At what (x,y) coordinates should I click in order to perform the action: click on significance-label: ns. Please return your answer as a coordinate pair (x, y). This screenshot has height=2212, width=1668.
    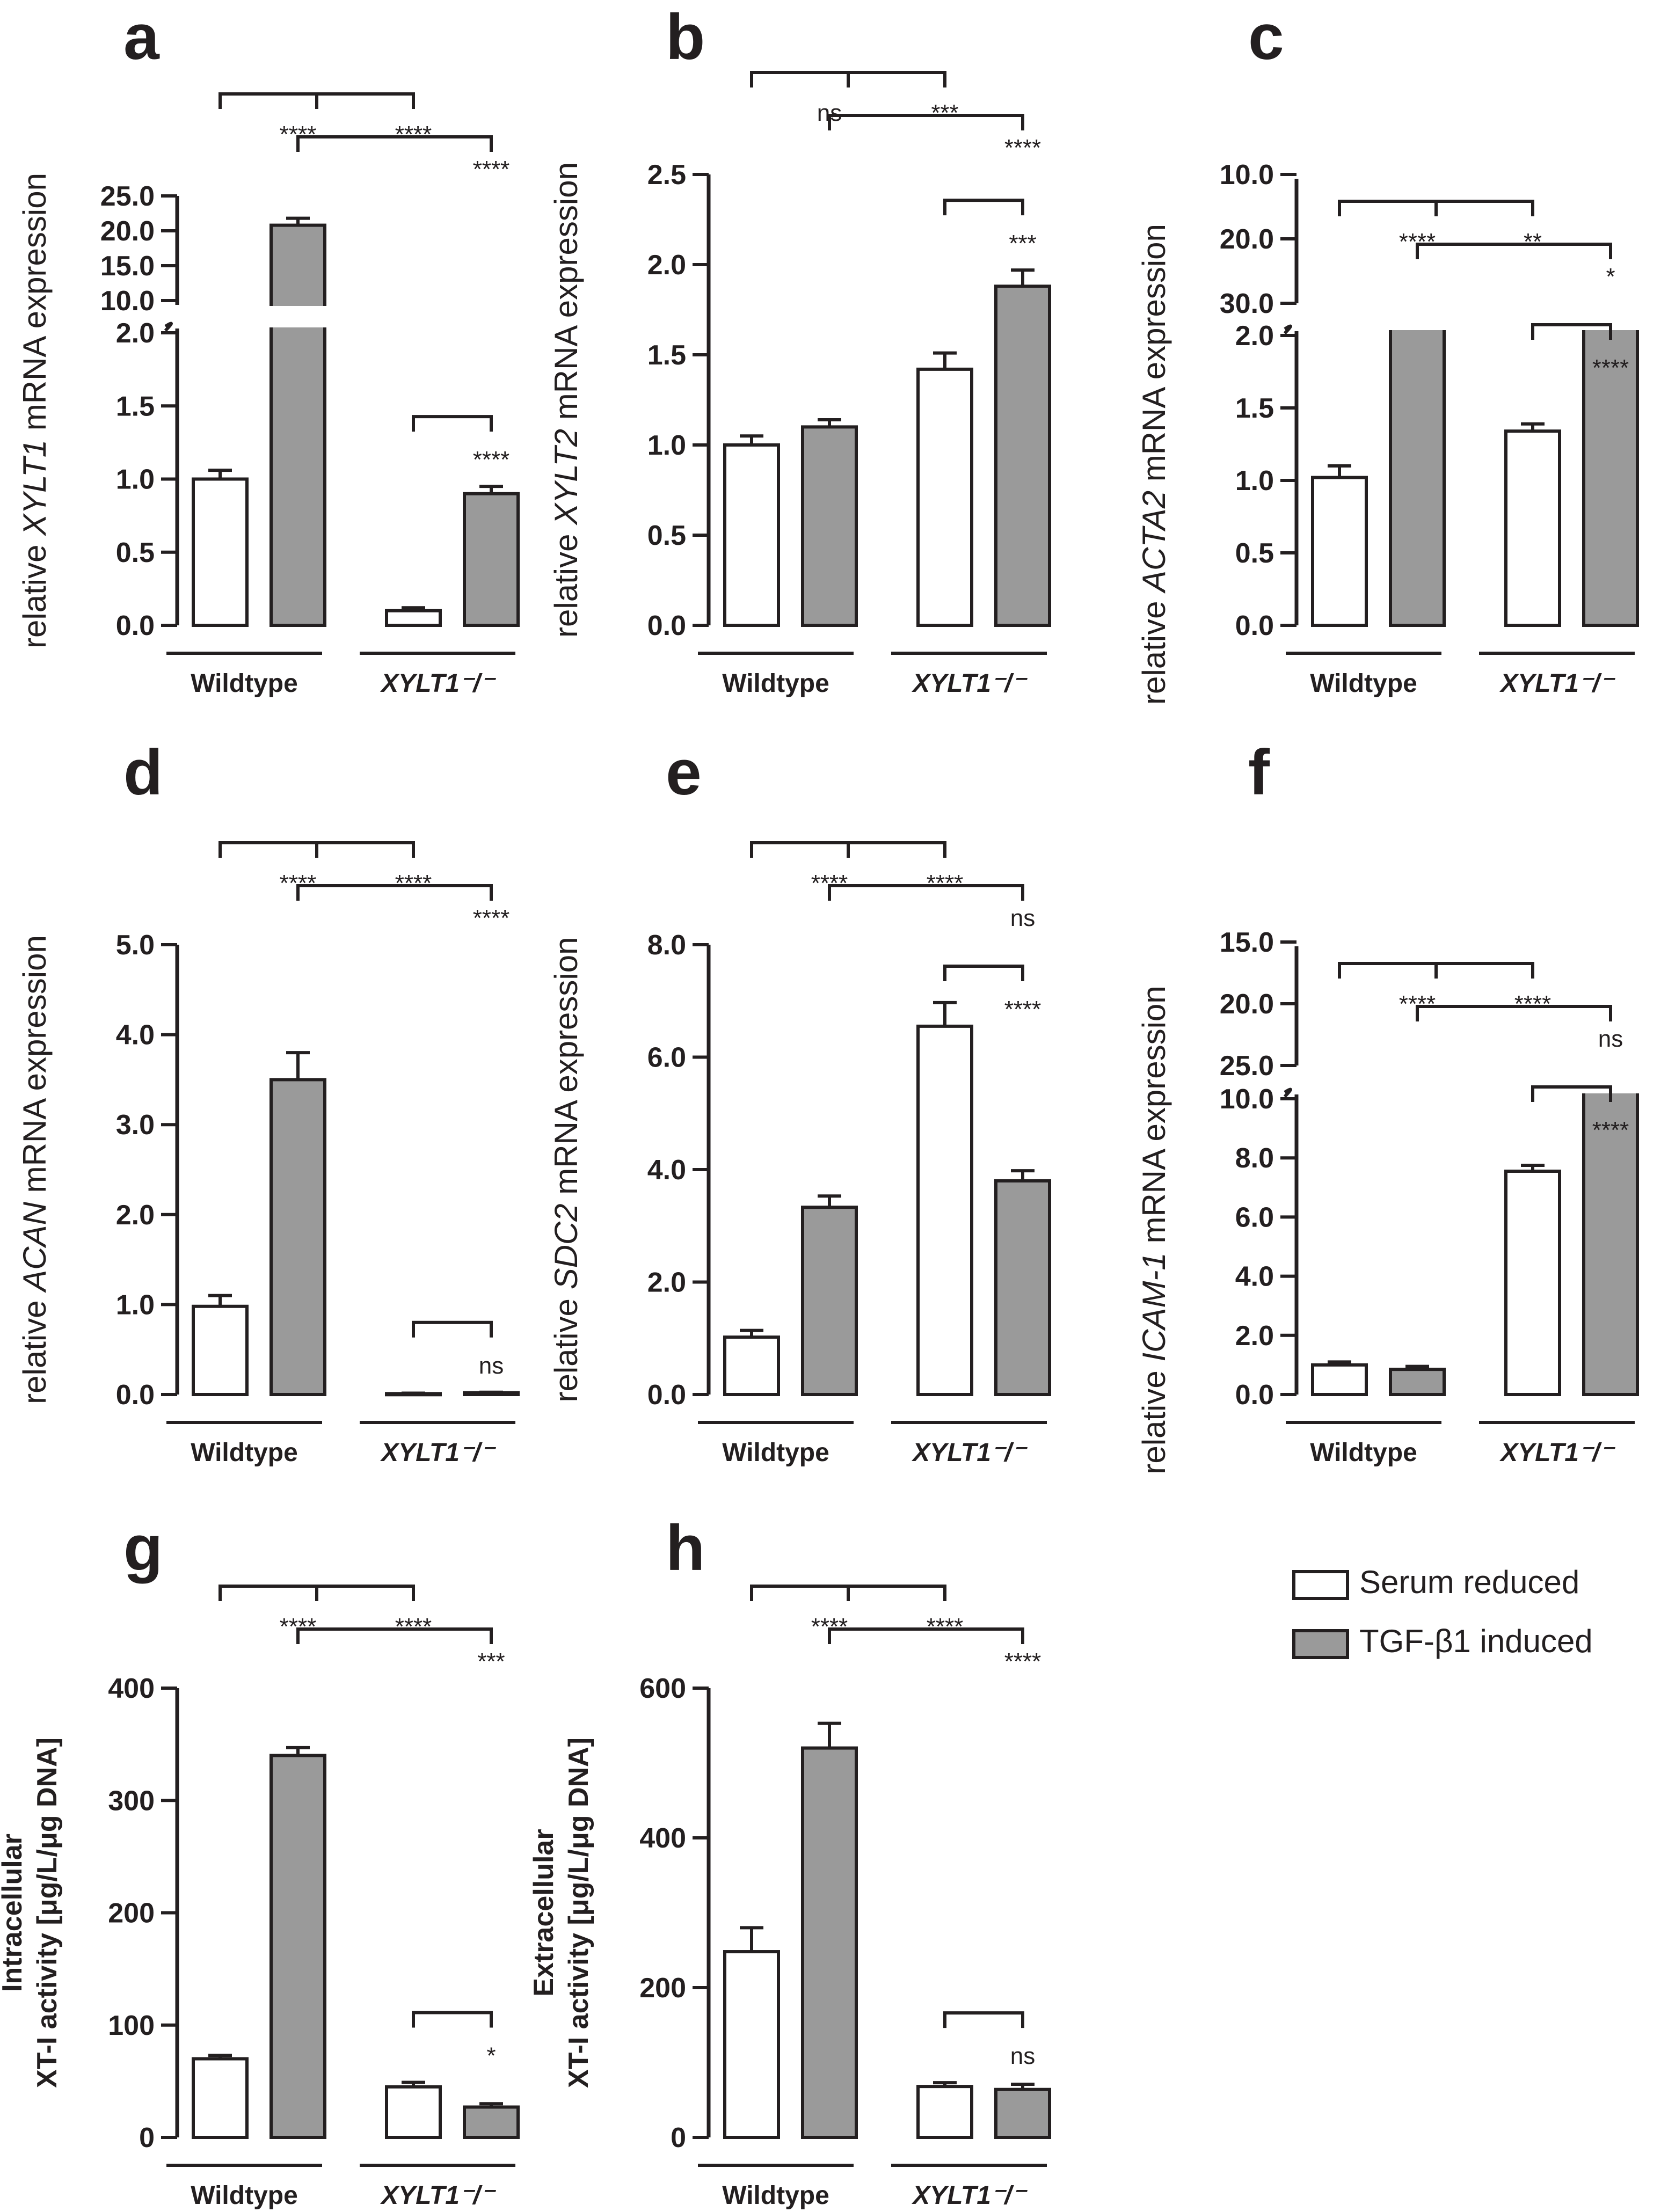
    Looking at the image, I should click on (1022, 918).